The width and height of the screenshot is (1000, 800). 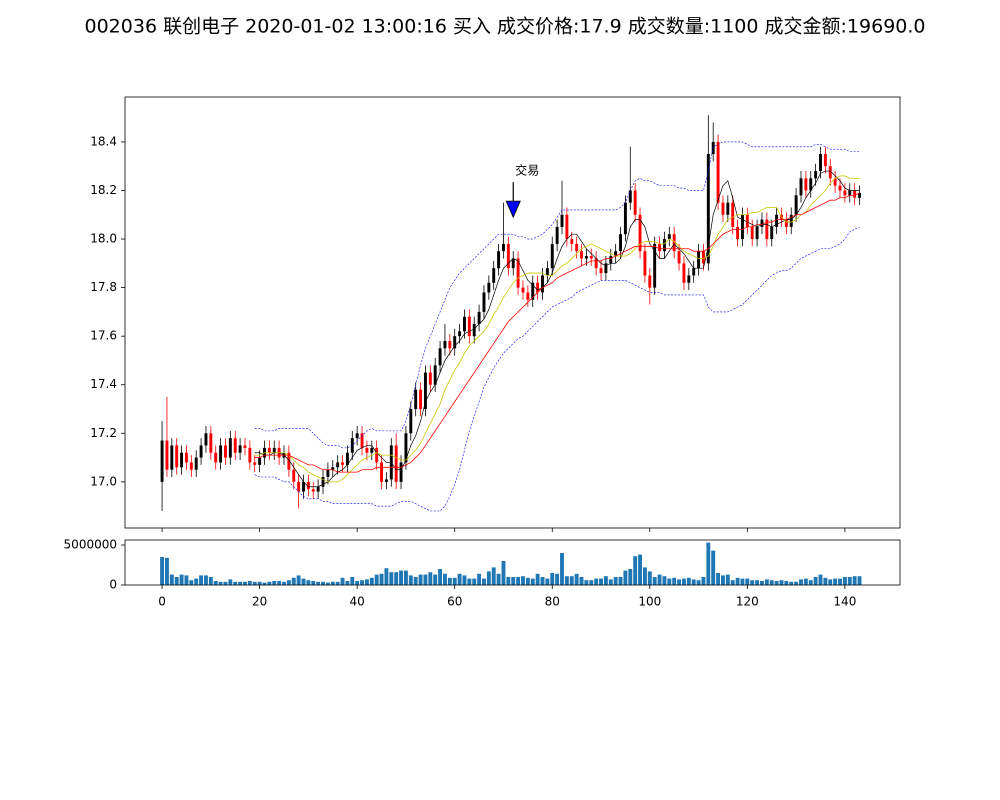 I want to click on axes-frame, so click(x=512, y=562).